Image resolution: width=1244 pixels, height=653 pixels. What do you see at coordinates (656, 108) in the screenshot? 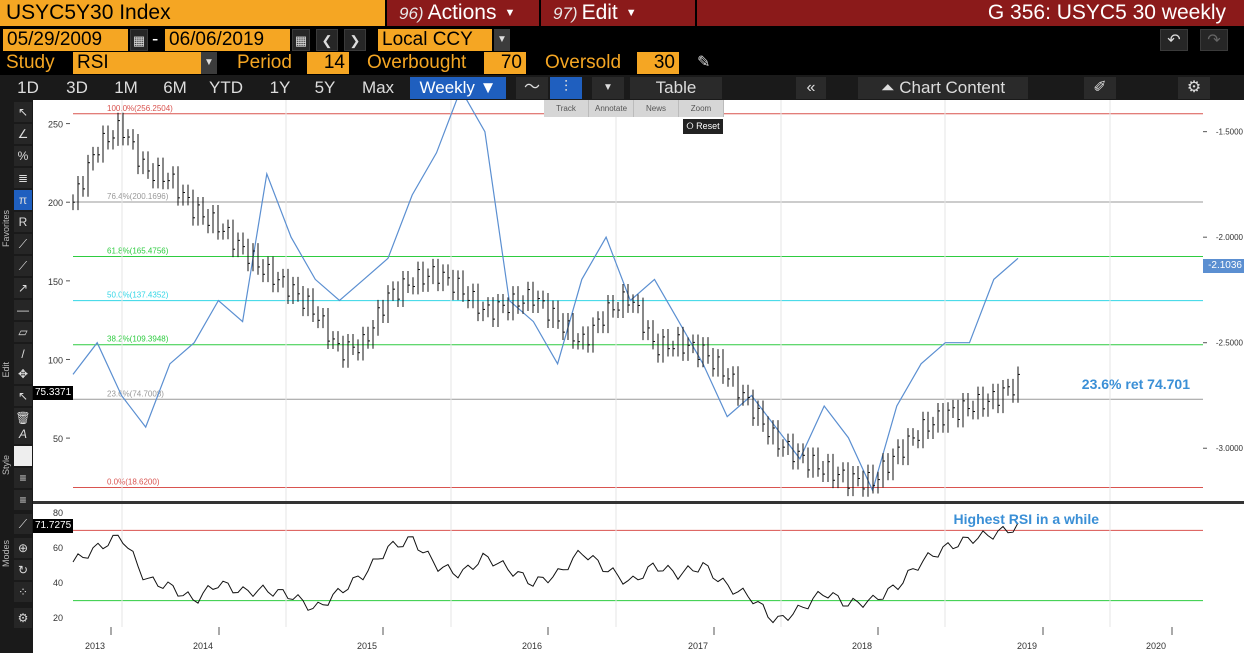
I see `mode-news: News` at bounding box center [656, 108].